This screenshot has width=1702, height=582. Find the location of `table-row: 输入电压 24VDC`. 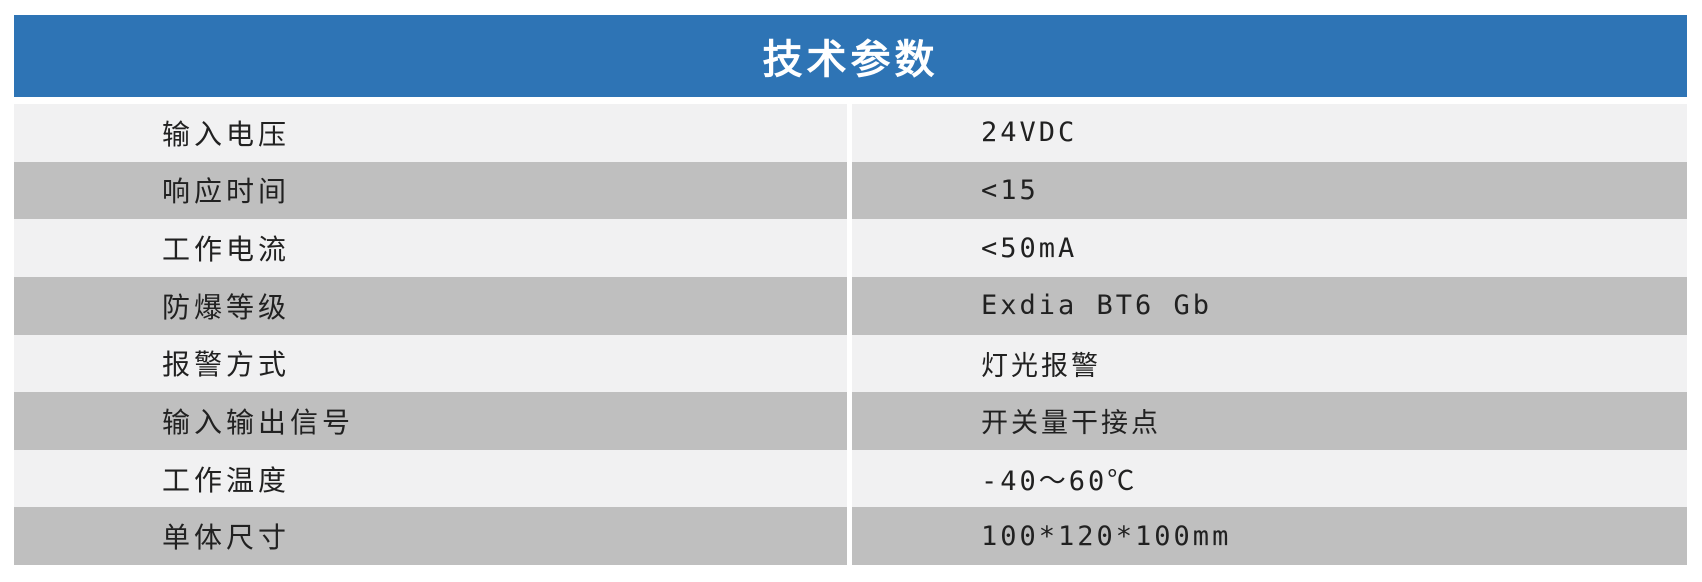

table-row: 输入电压 24VDC is located at coordinates (850, 133).